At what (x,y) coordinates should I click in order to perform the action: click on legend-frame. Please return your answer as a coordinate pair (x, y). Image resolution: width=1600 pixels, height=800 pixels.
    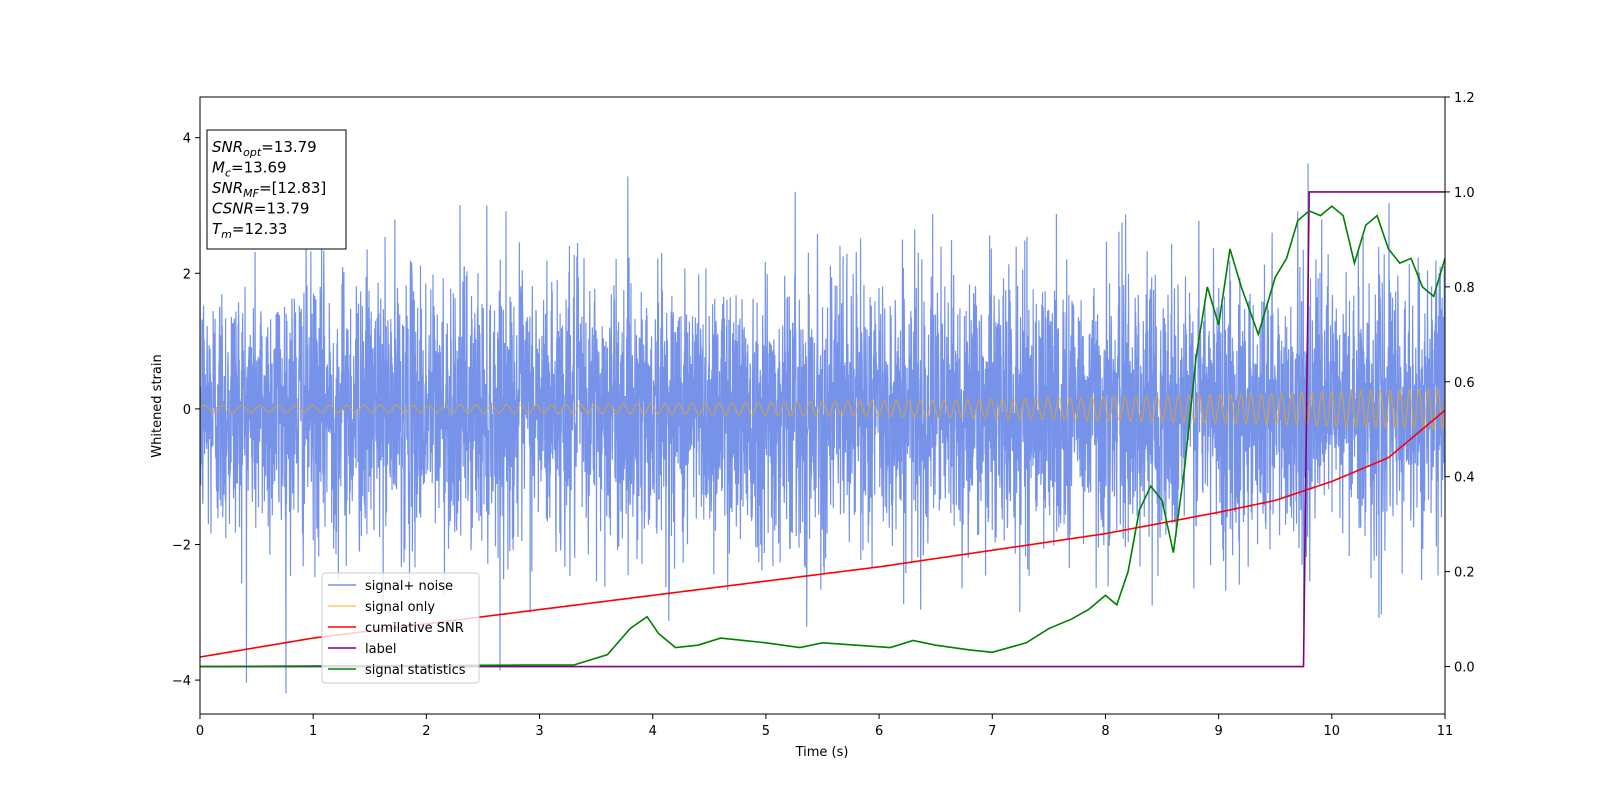
    Looking at the image, I should click on (400, 628).